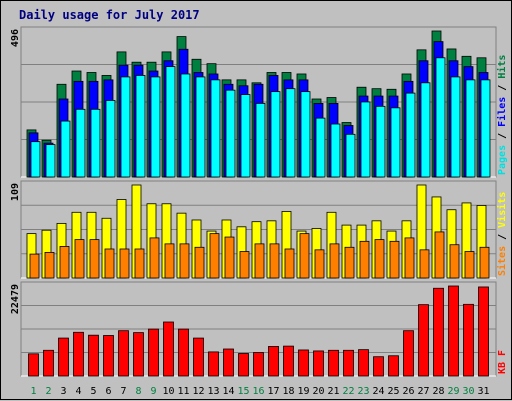  Describe the element at coordinates (183, 391) in the screenshot. I see `day-label: 11` at that location.